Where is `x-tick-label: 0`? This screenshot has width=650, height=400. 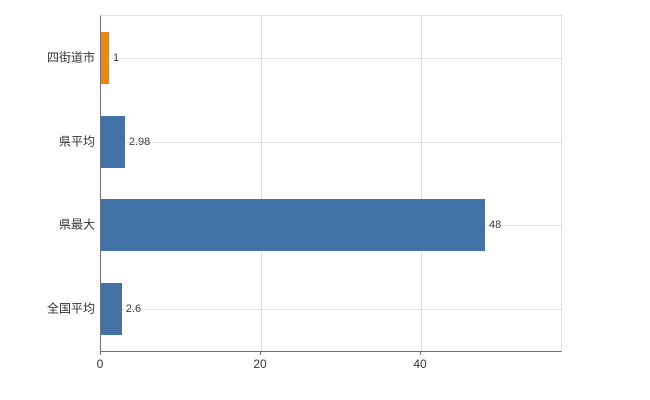 x-tick-label: 0 is located at coordinates (100, 364).